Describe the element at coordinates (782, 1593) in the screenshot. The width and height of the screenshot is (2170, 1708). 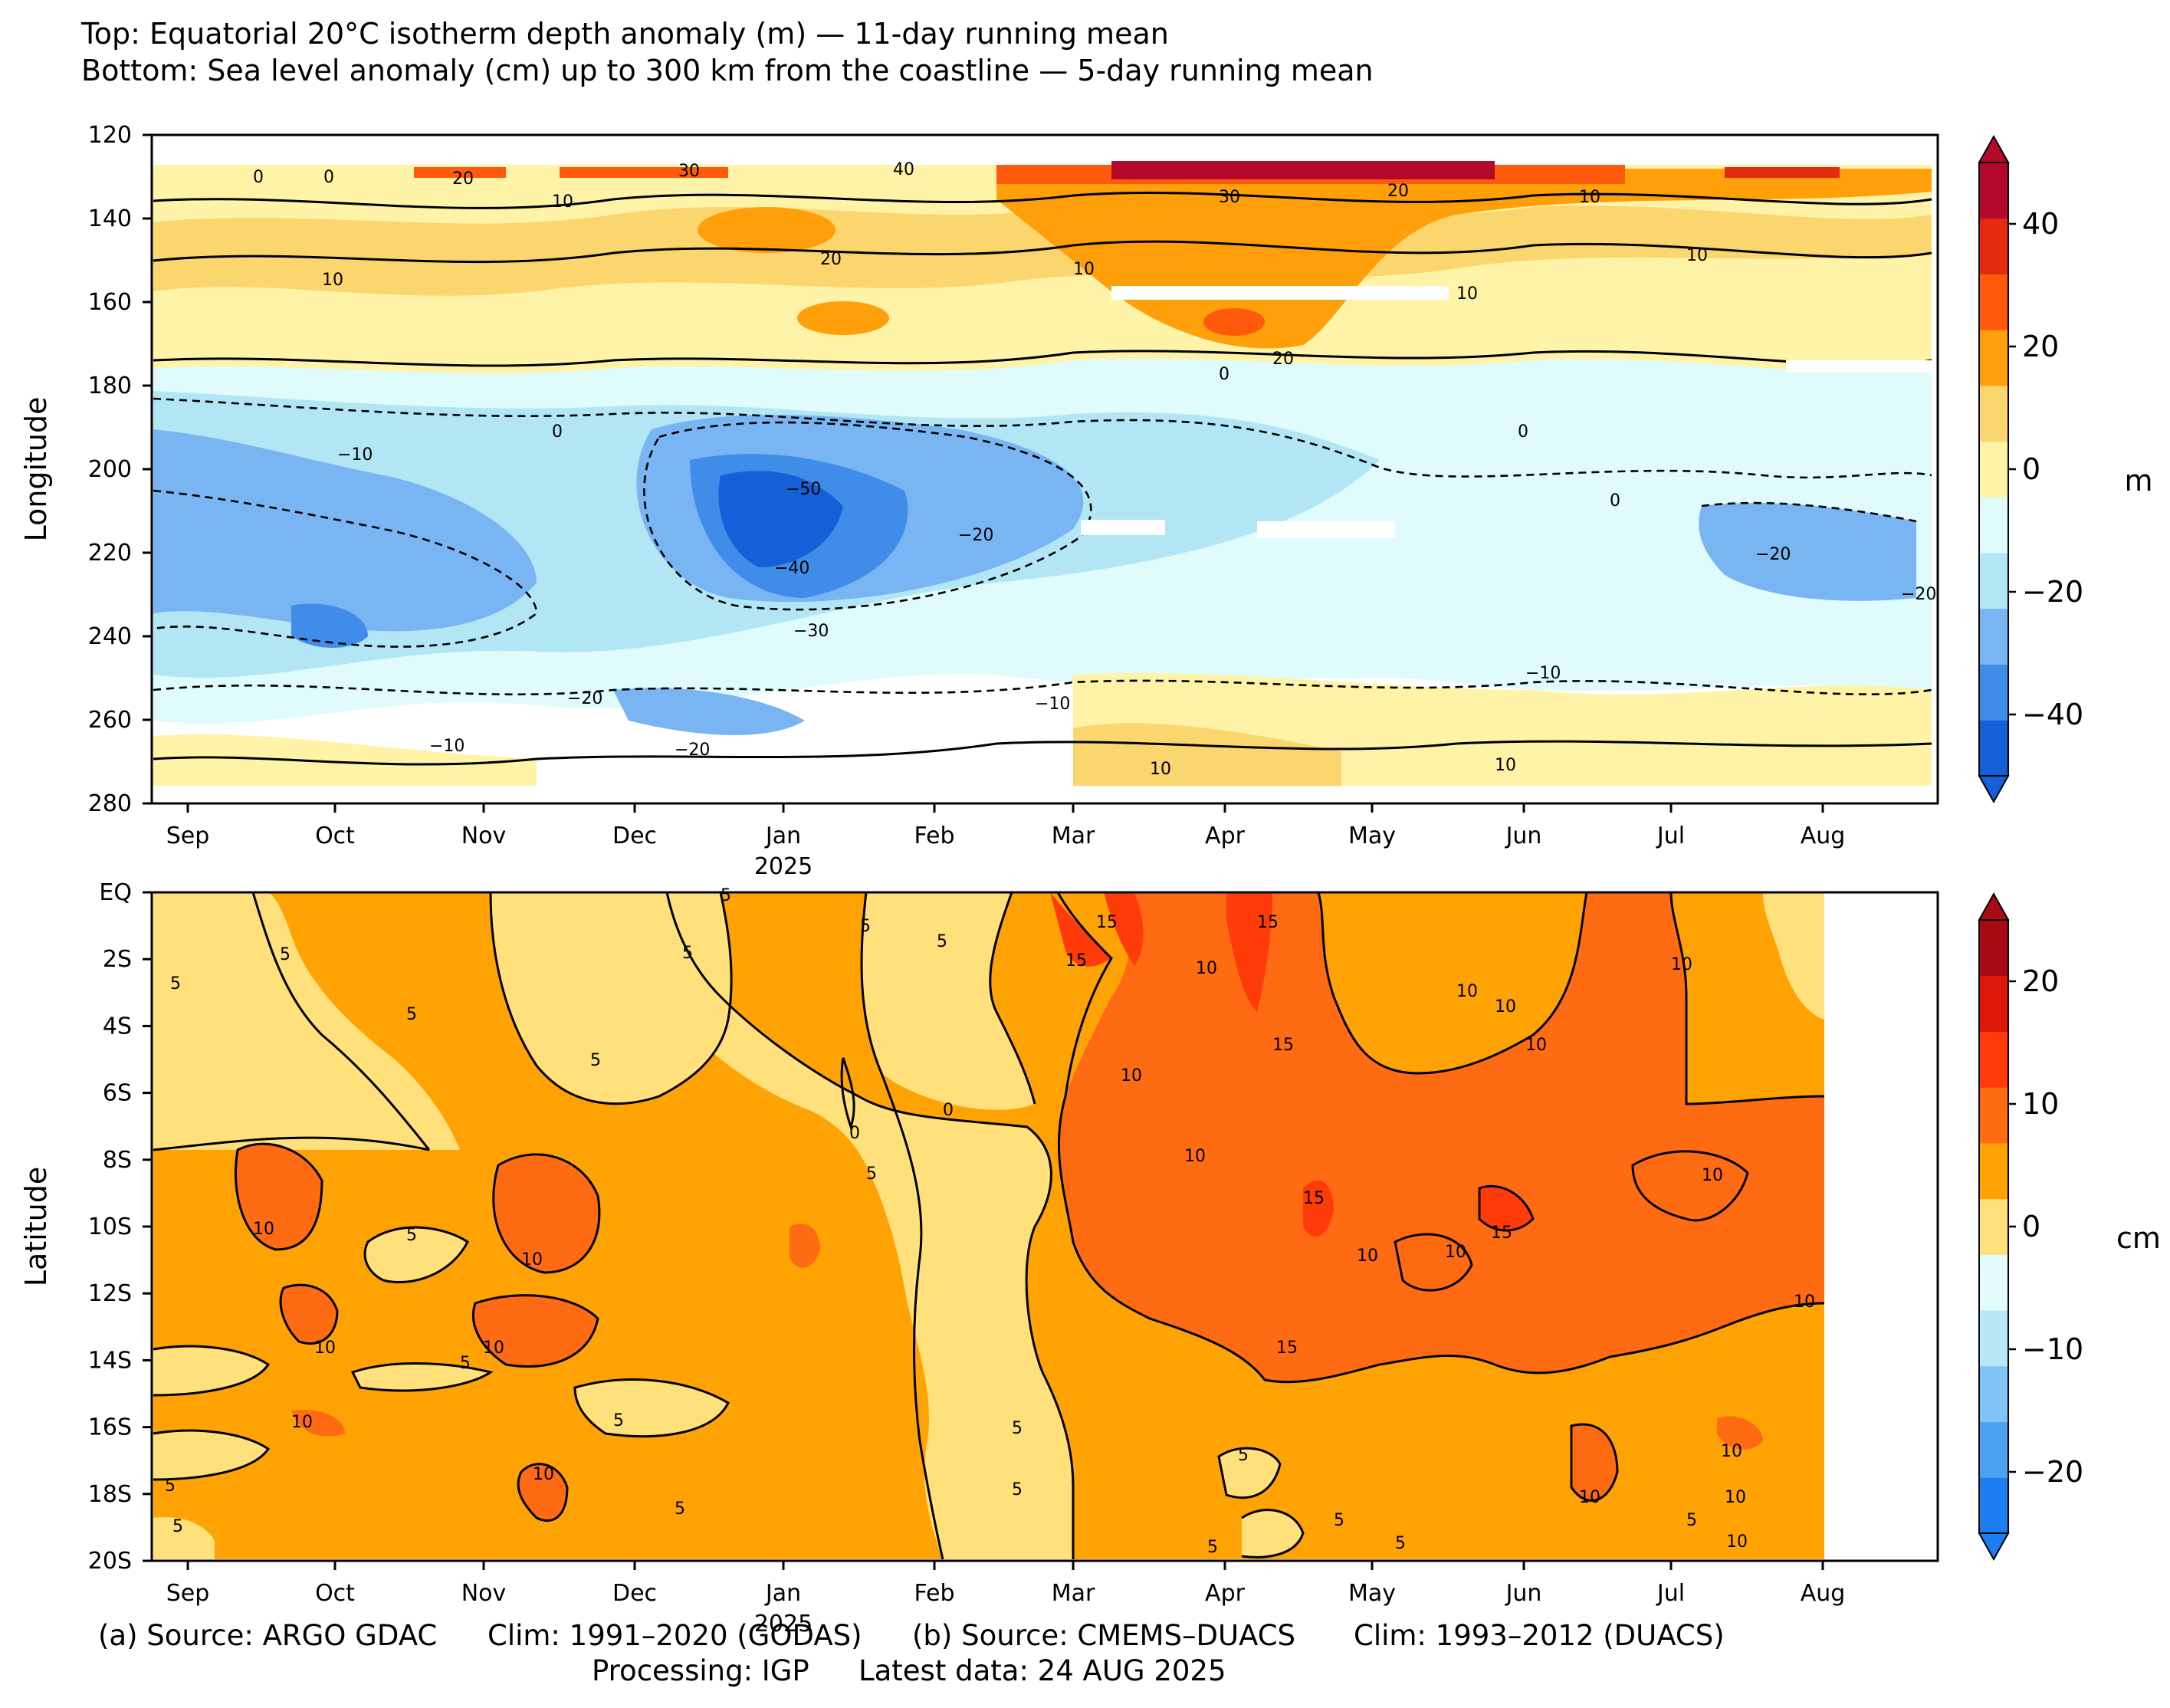
I see `x-tick-label: Jan` at that location.